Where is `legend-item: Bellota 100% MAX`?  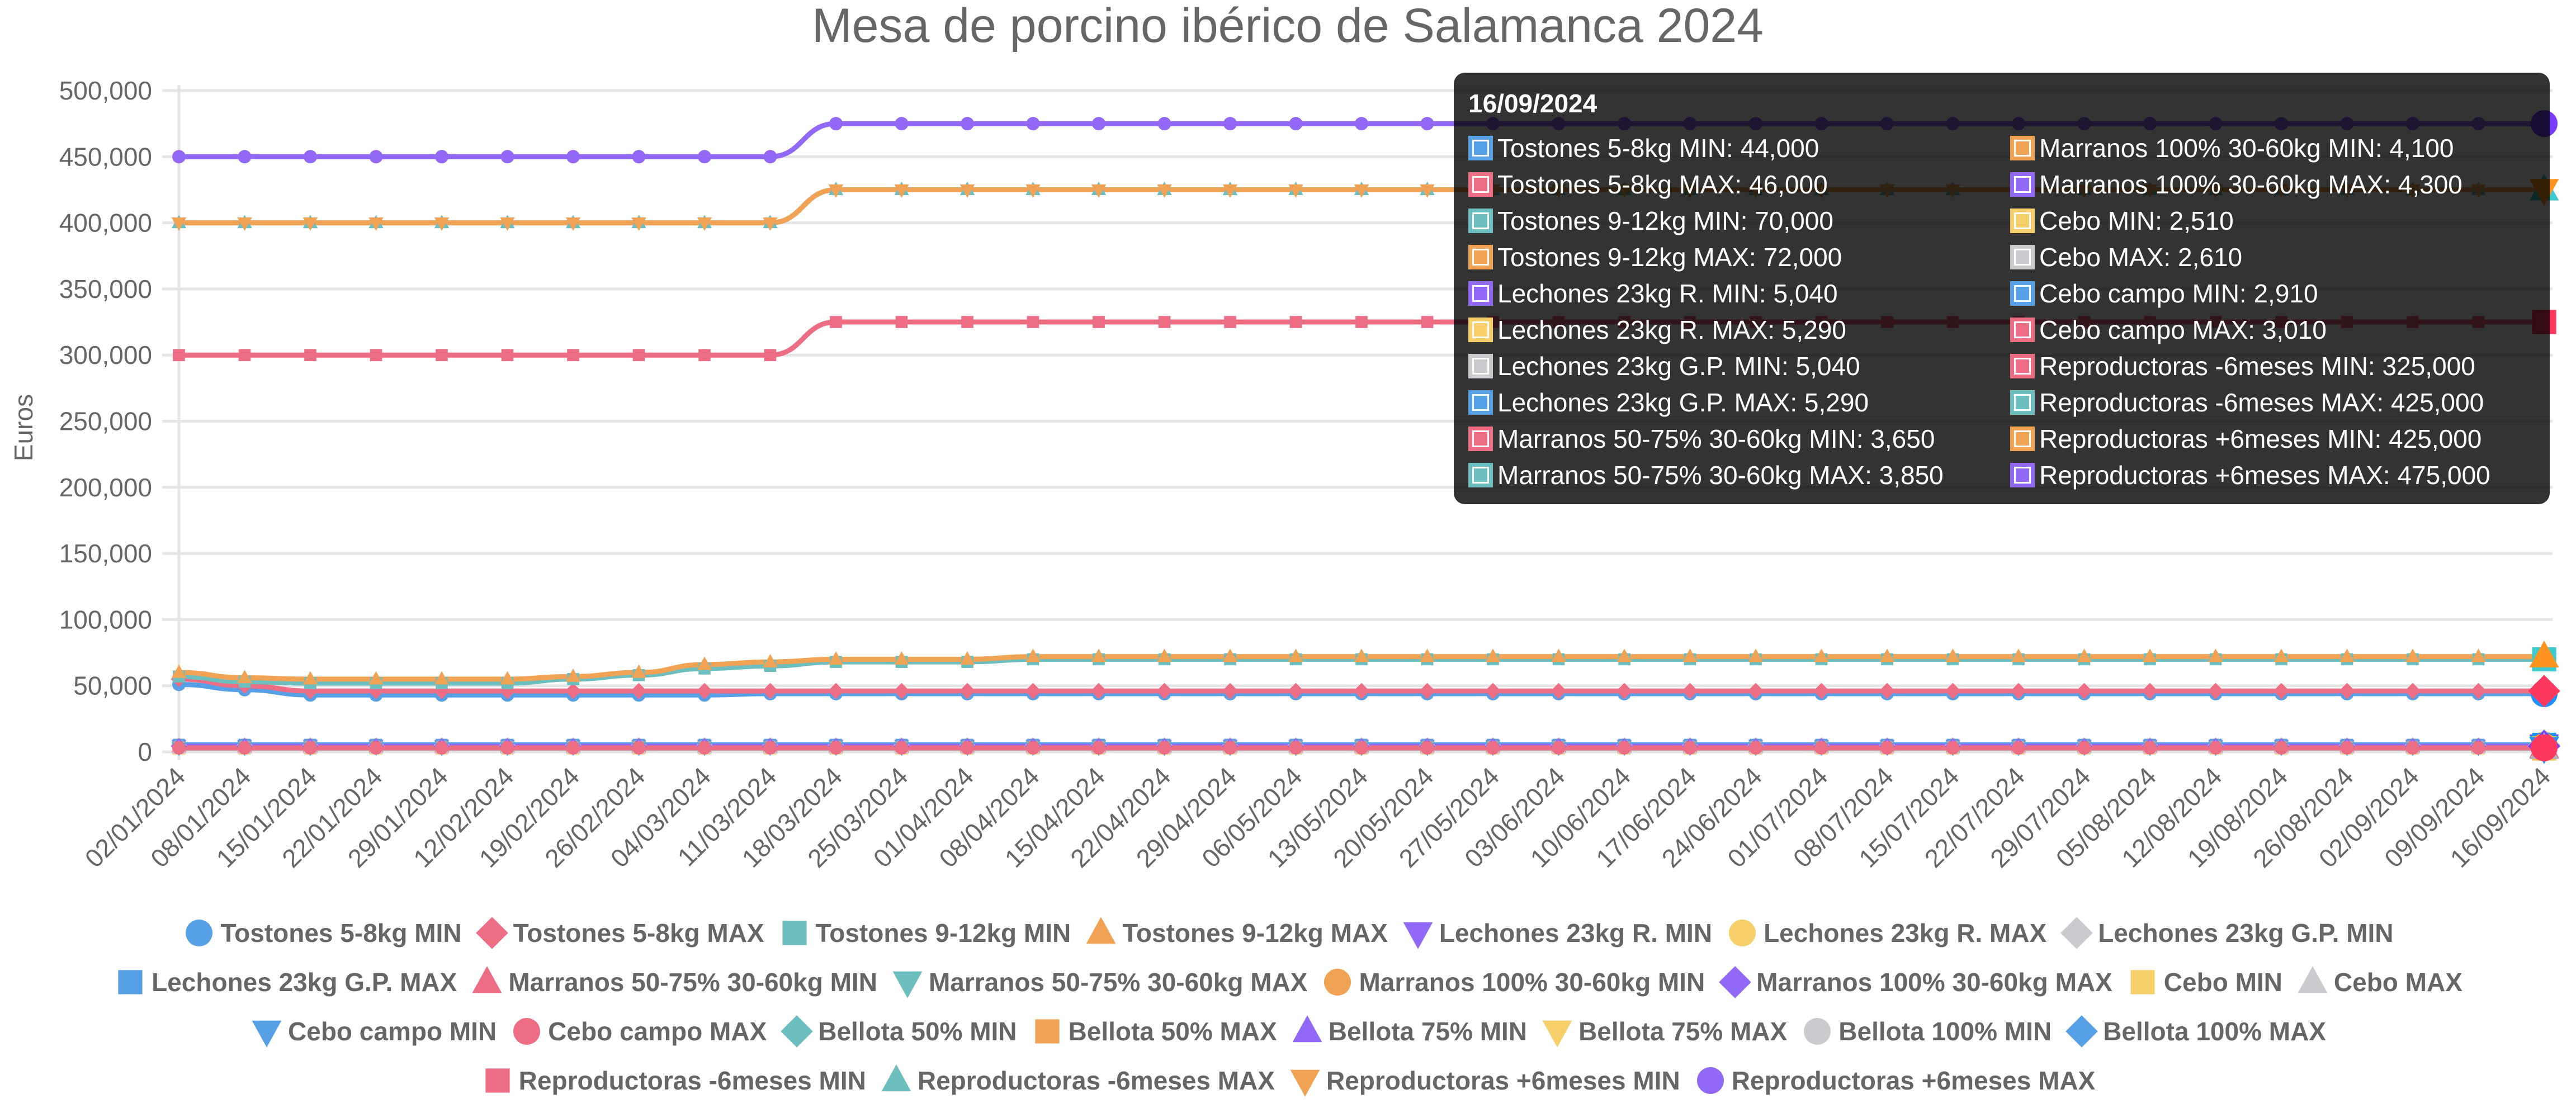
legend-item: Bellota 100% MAX is located at coordinates (2195, 1031).